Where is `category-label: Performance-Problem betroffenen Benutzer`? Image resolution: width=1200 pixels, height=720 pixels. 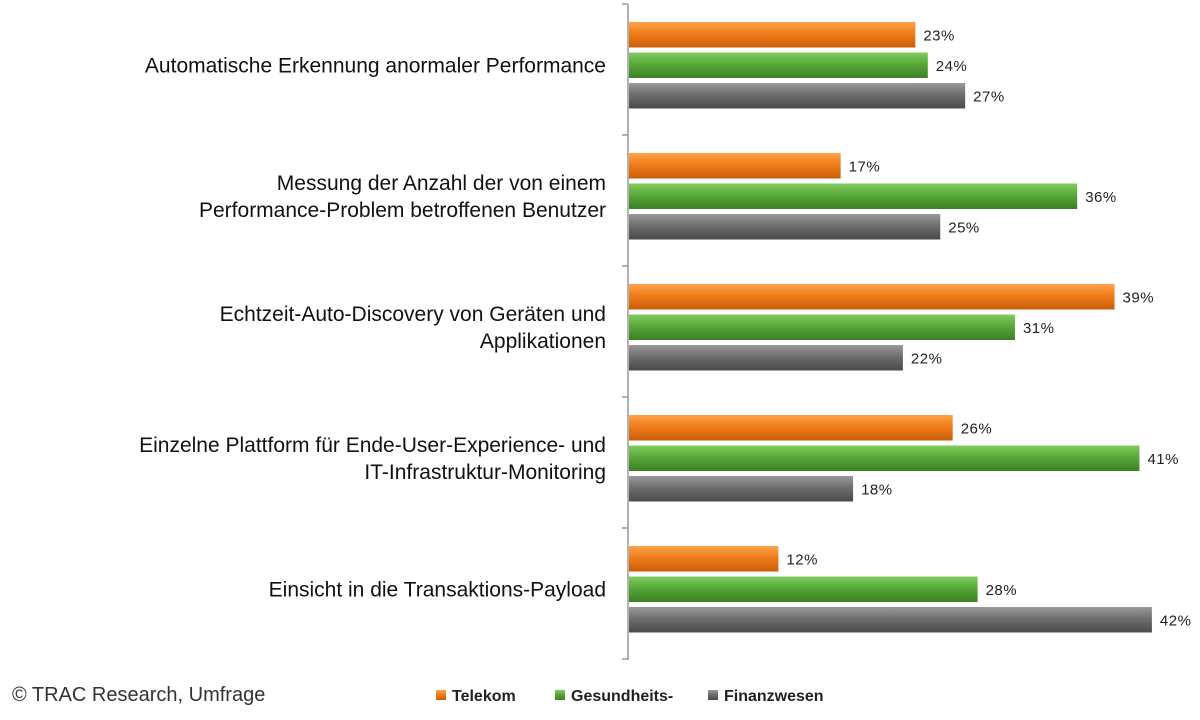
category-label: Performance-Problem betroffenen Benutzer is located at coordinates (402, 210).